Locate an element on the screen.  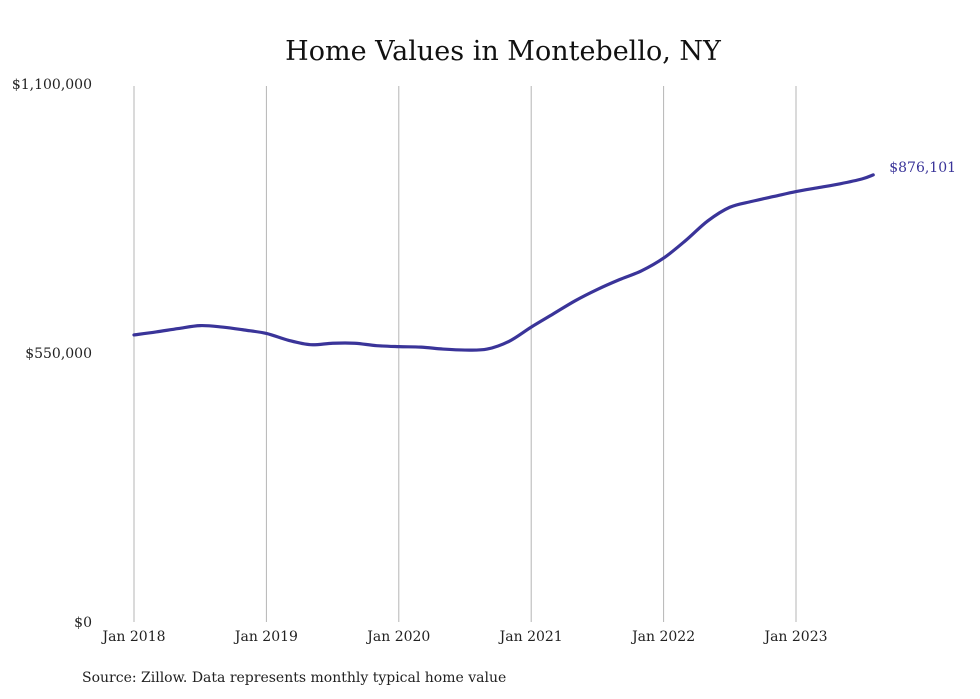
x-tick-label: Jan 2020 is located at coordinates (397, 637).